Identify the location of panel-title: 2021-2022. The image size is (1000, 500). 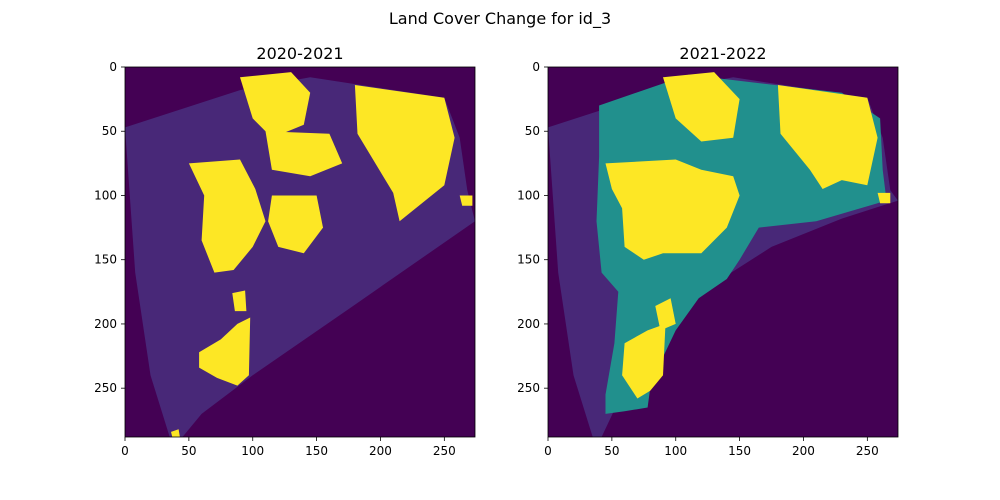
(722, 53).